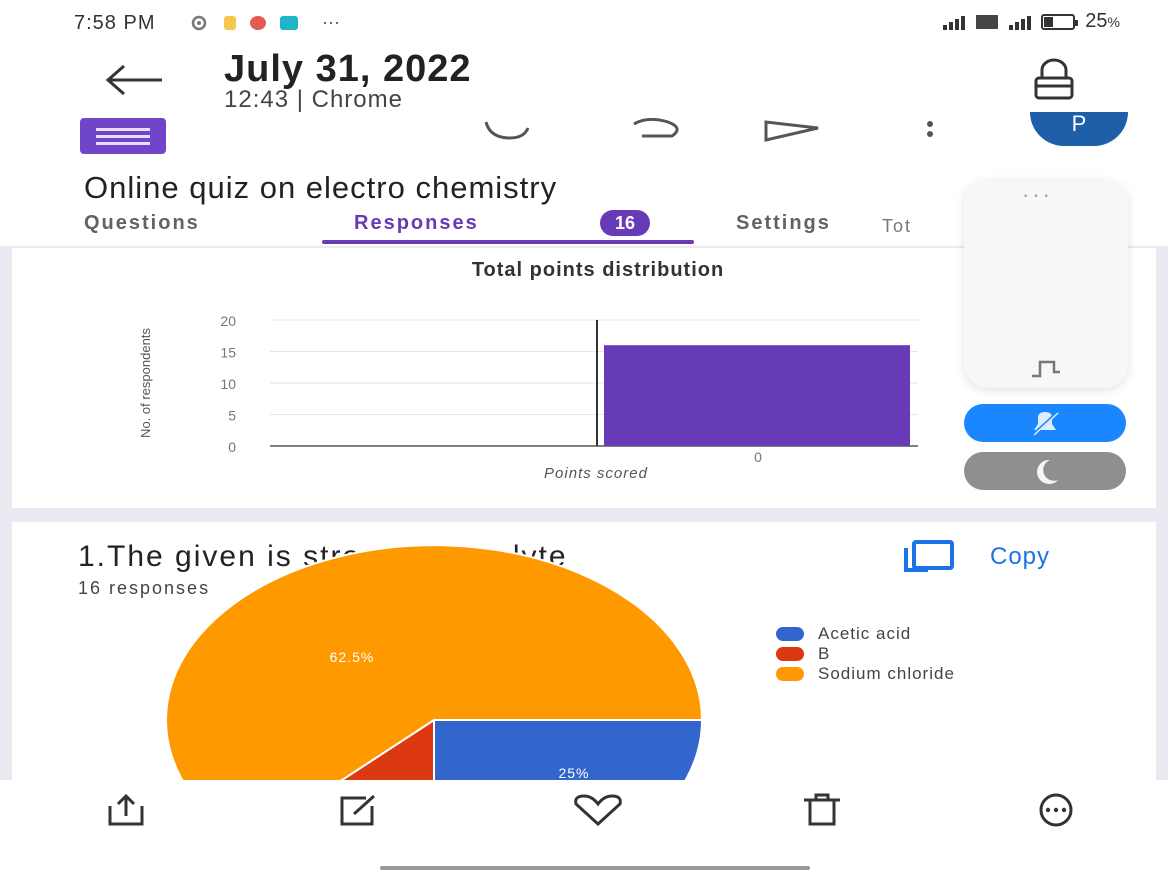 The width and height of the screenshot is (1168, 872). Describe the element at coordinates (352, 657) in the screenshot. I see `pie-slice-label: 62.5%` at that location.